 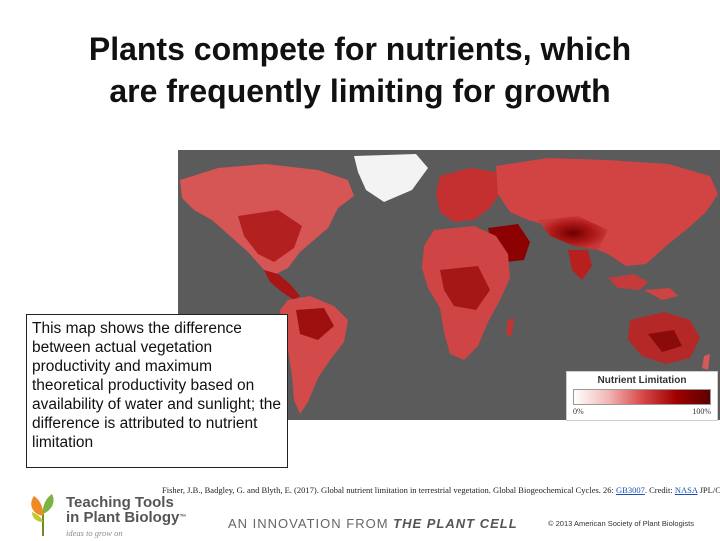 What do you see at coordinates (360, 49) in the screenshot?
I see `title-line-1: Plants compete for nutrients, which` at bounding box center [360, 49].